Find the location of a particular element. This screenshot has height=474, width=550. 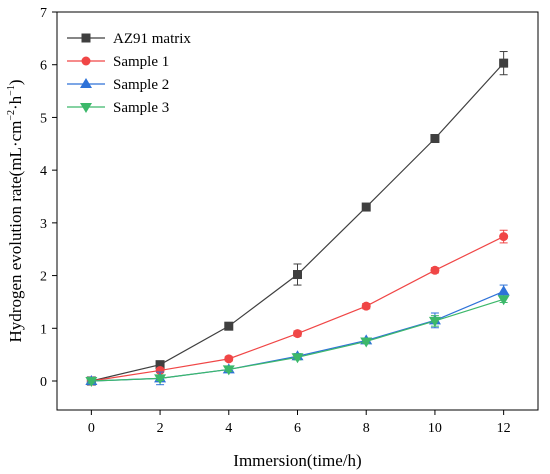

legend-entry: AZ91 matrix is located at coordinates (129, 39).